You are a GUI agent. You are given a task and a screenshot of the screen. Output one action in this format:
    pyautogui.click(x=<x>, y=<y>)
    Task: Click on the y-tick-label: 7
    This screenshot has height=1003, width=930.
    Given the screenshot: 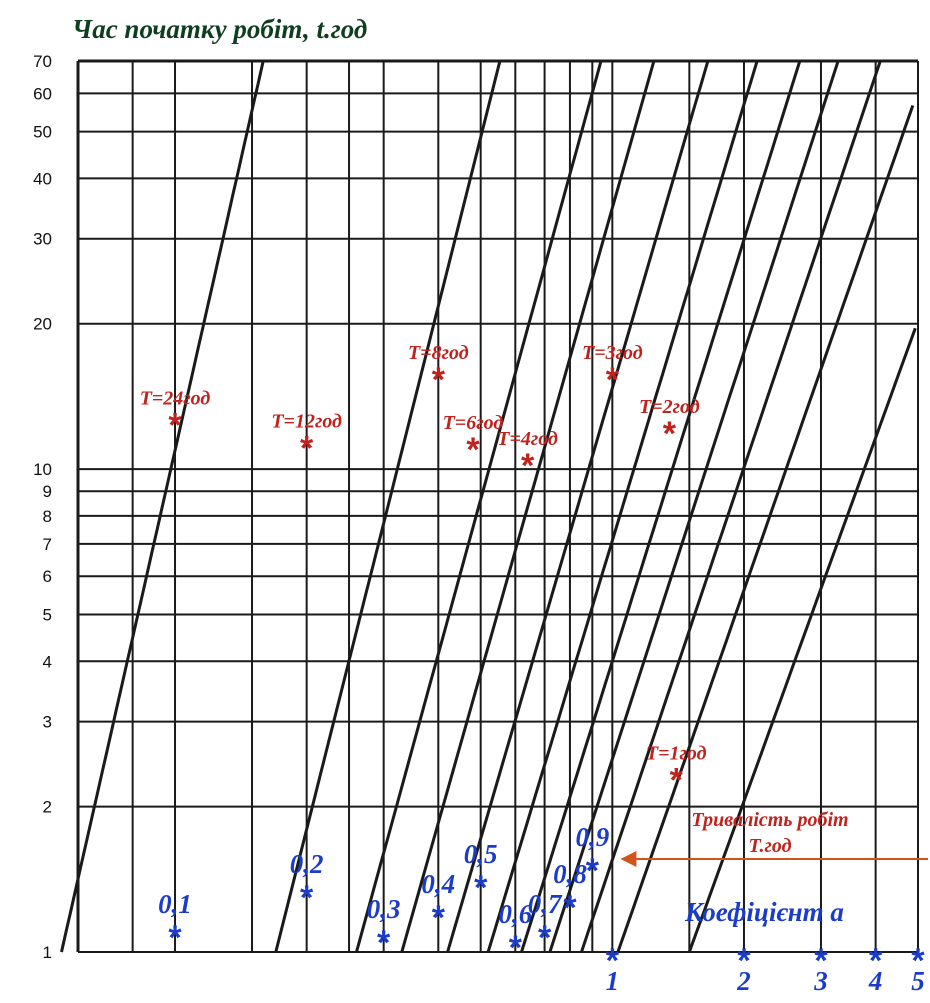 What is the action you would take?
    pyautogui.click(x=47, y=544)
    